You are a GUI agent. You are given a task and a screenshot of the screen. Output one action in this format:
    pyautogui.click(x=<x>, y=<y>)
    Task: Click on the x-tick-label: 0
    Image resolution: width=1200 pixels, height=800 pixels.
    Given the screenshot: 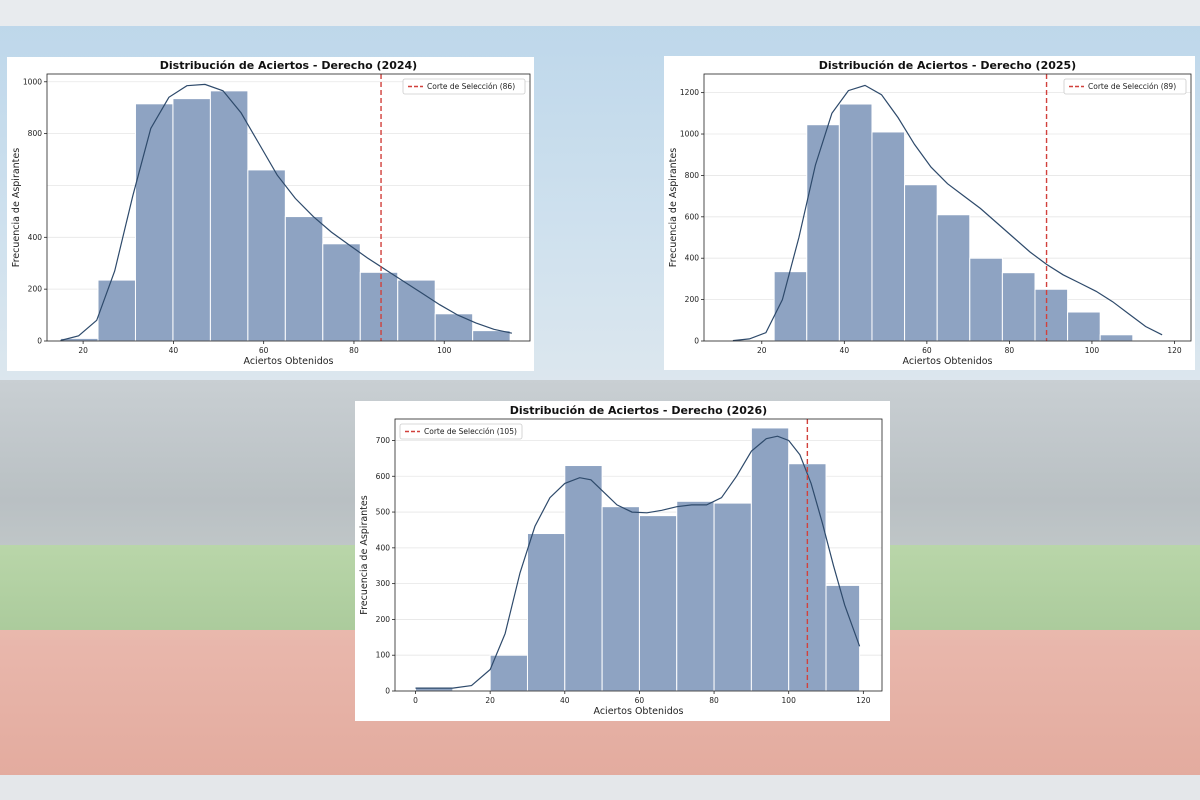 What is the action you would take?
    pyautogui.click(x=415, y=700)
    